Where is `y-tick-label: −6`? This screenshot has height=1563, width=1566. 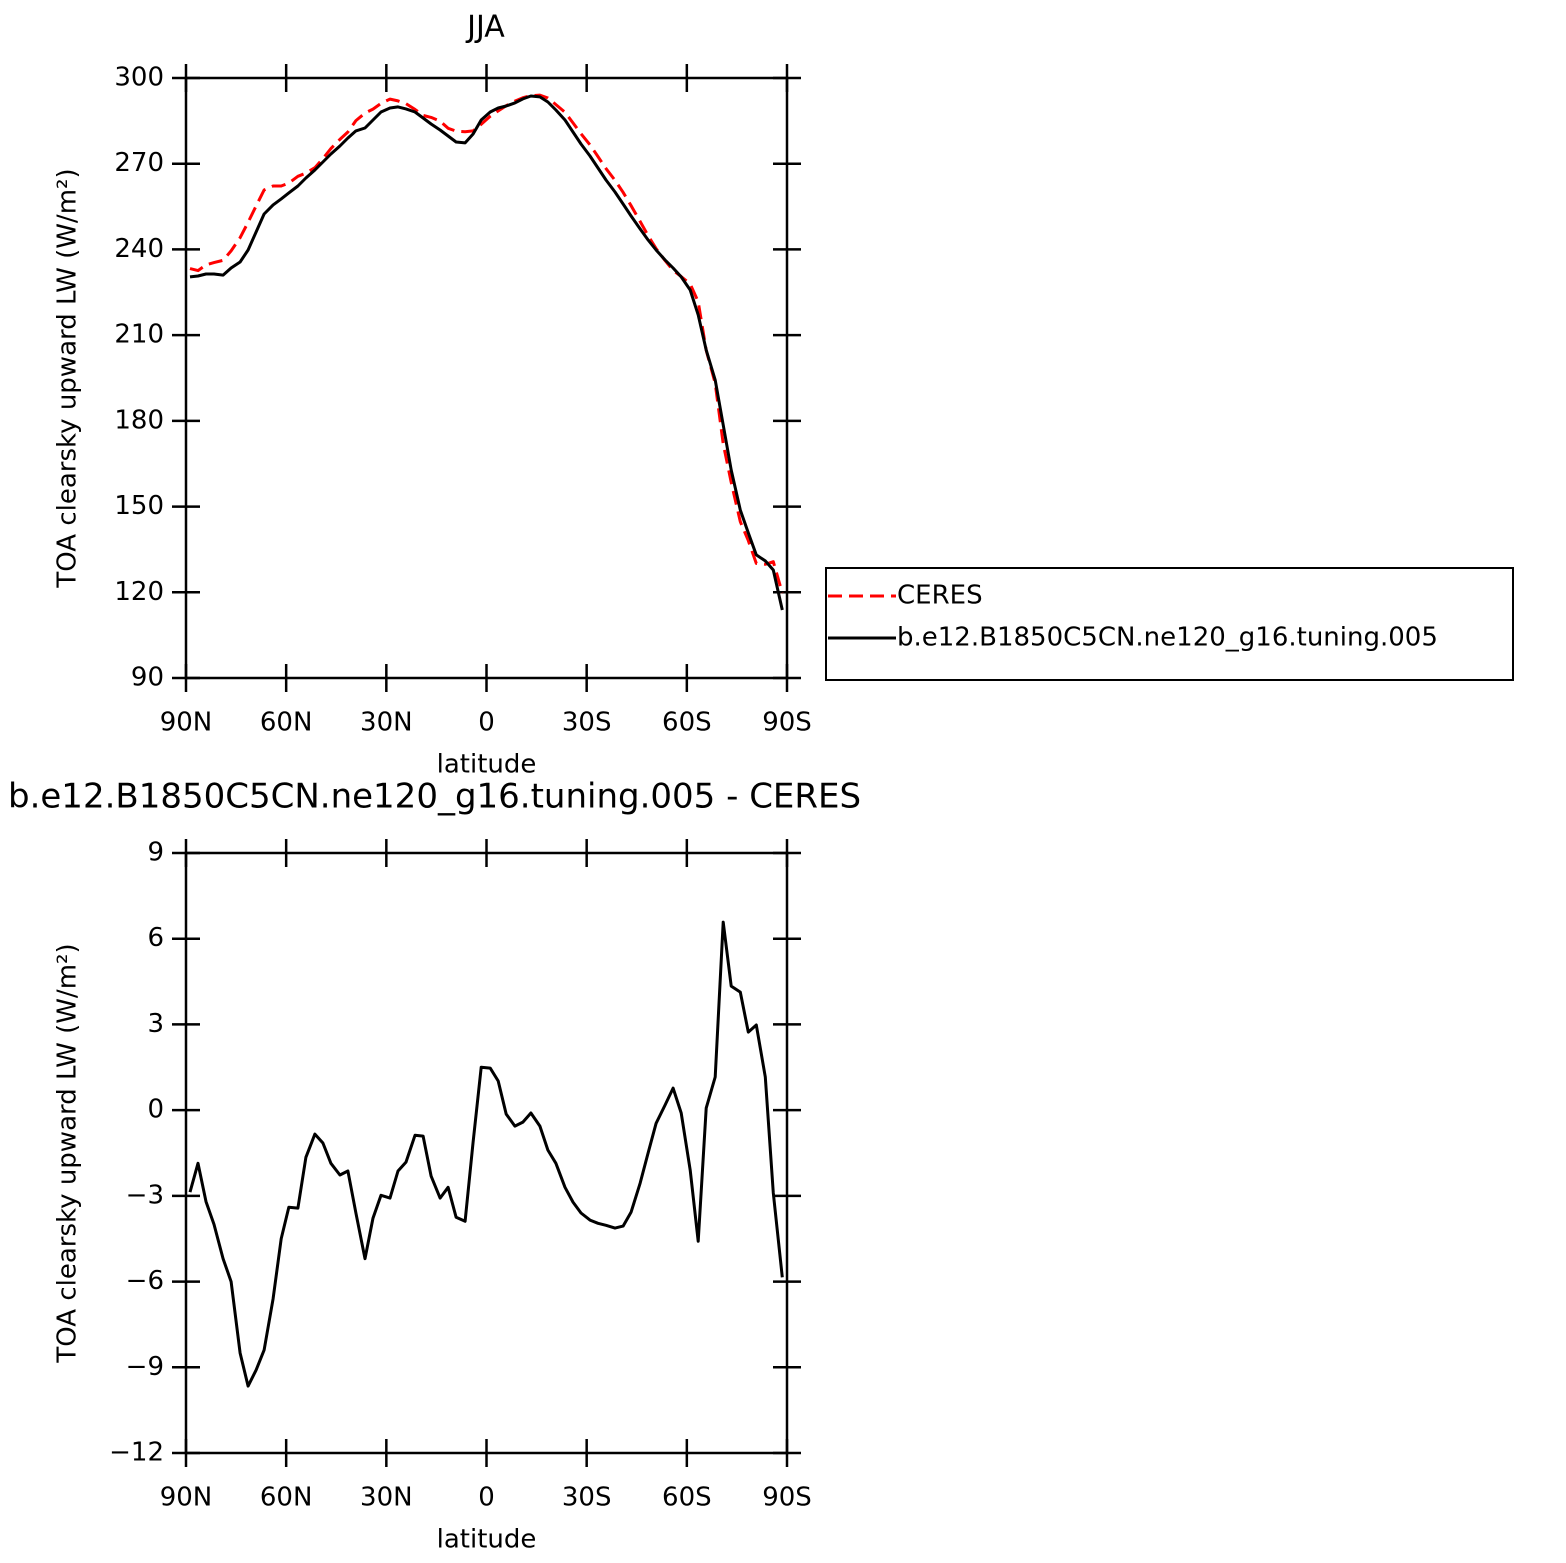
y-tick-label: −6 is located at coordinates (145, 1281).